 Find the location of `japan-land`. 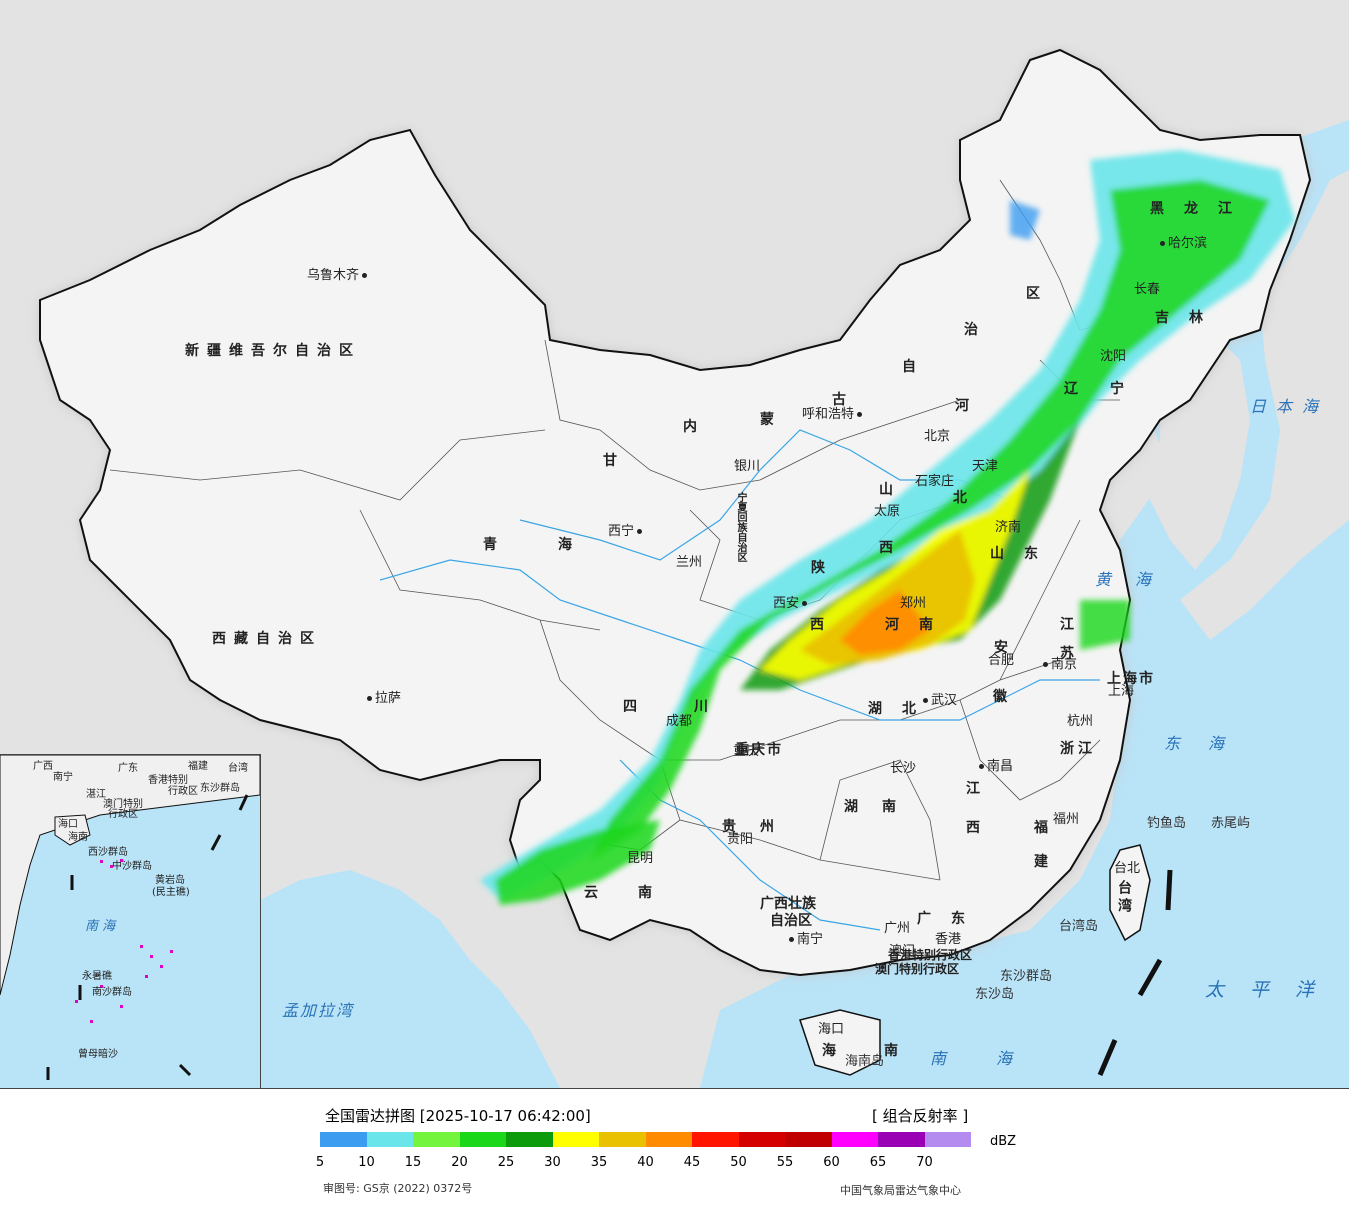

japan-land is located at coordinates (1264, 405).